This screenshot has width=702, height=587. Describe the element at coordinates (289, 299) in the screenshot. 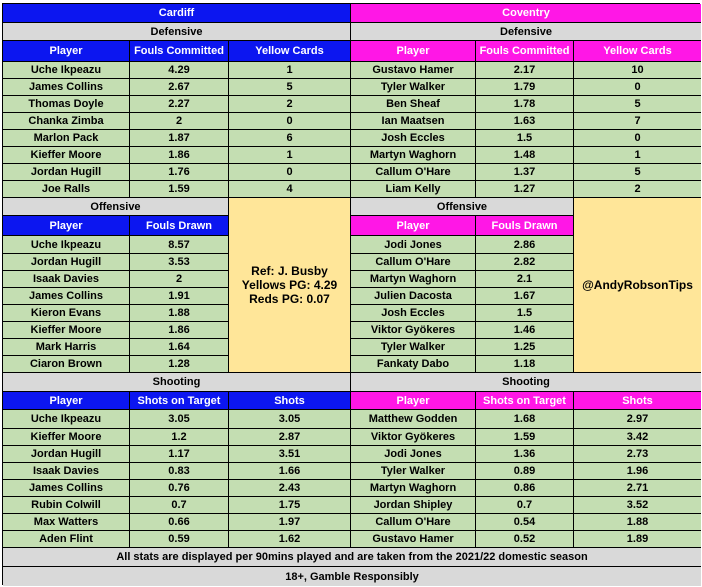

I see `referee-reds: Reds PG: 0.07` at that location.